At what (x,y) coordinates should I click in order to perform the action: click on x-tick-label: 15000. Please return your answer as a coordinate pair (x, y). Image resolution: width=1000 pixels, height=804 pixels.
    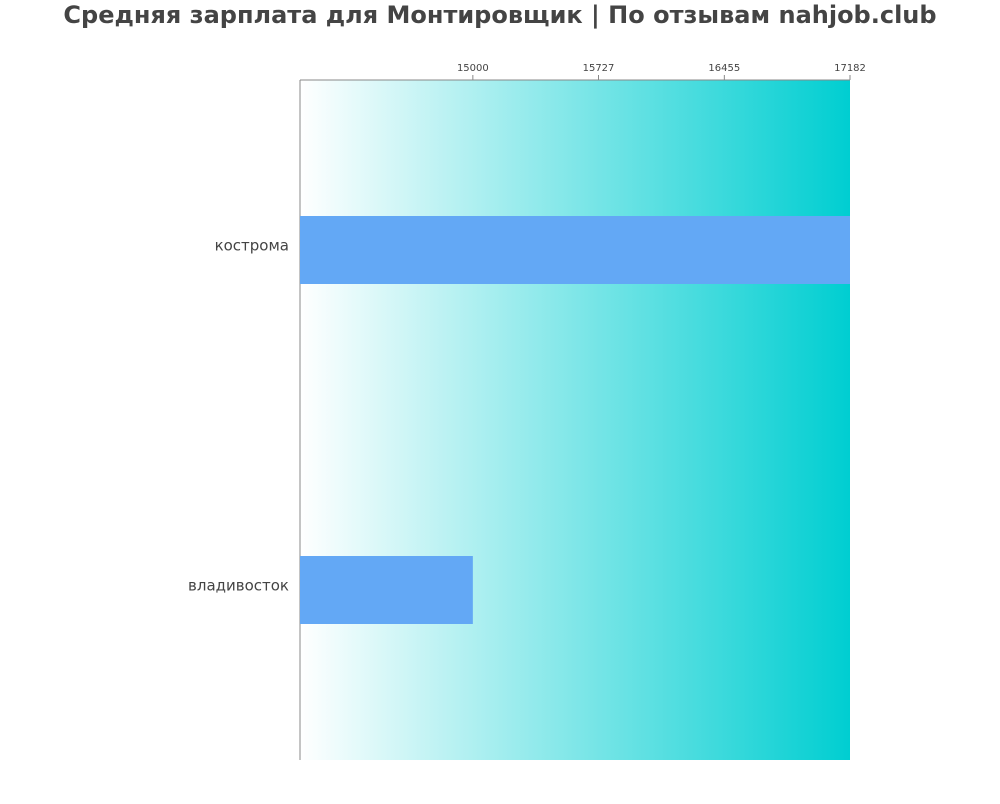
    Looking at the image, I should click on (473, 68).